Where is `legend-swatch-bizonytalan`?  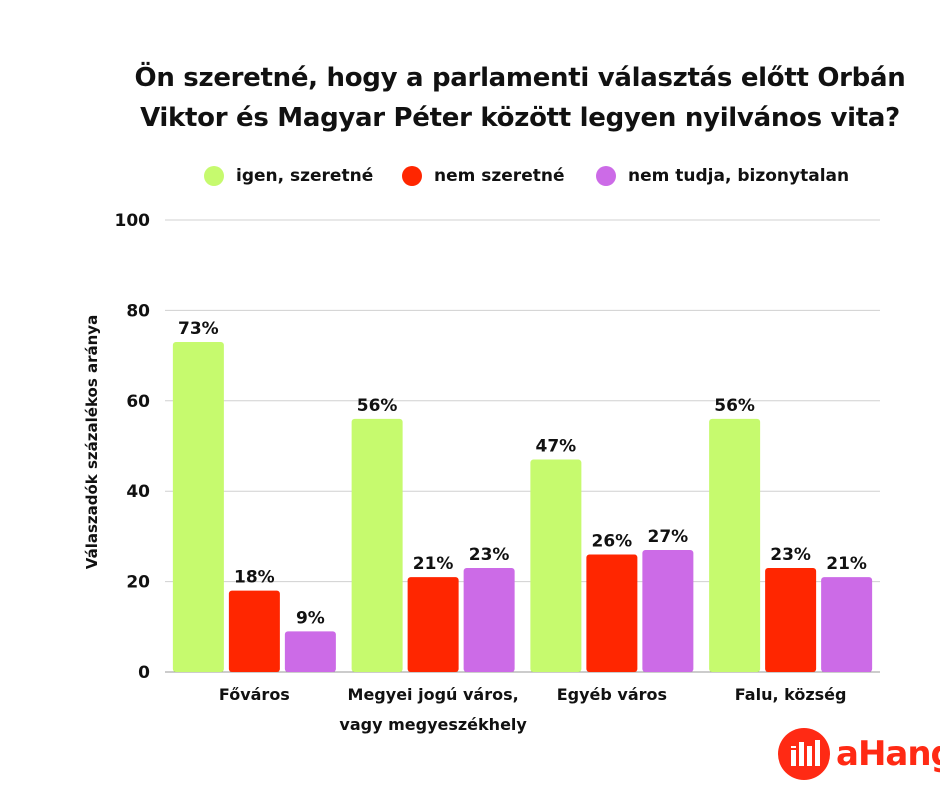 legend-swatch-bizonytalan is located at coordinates (606, 176).